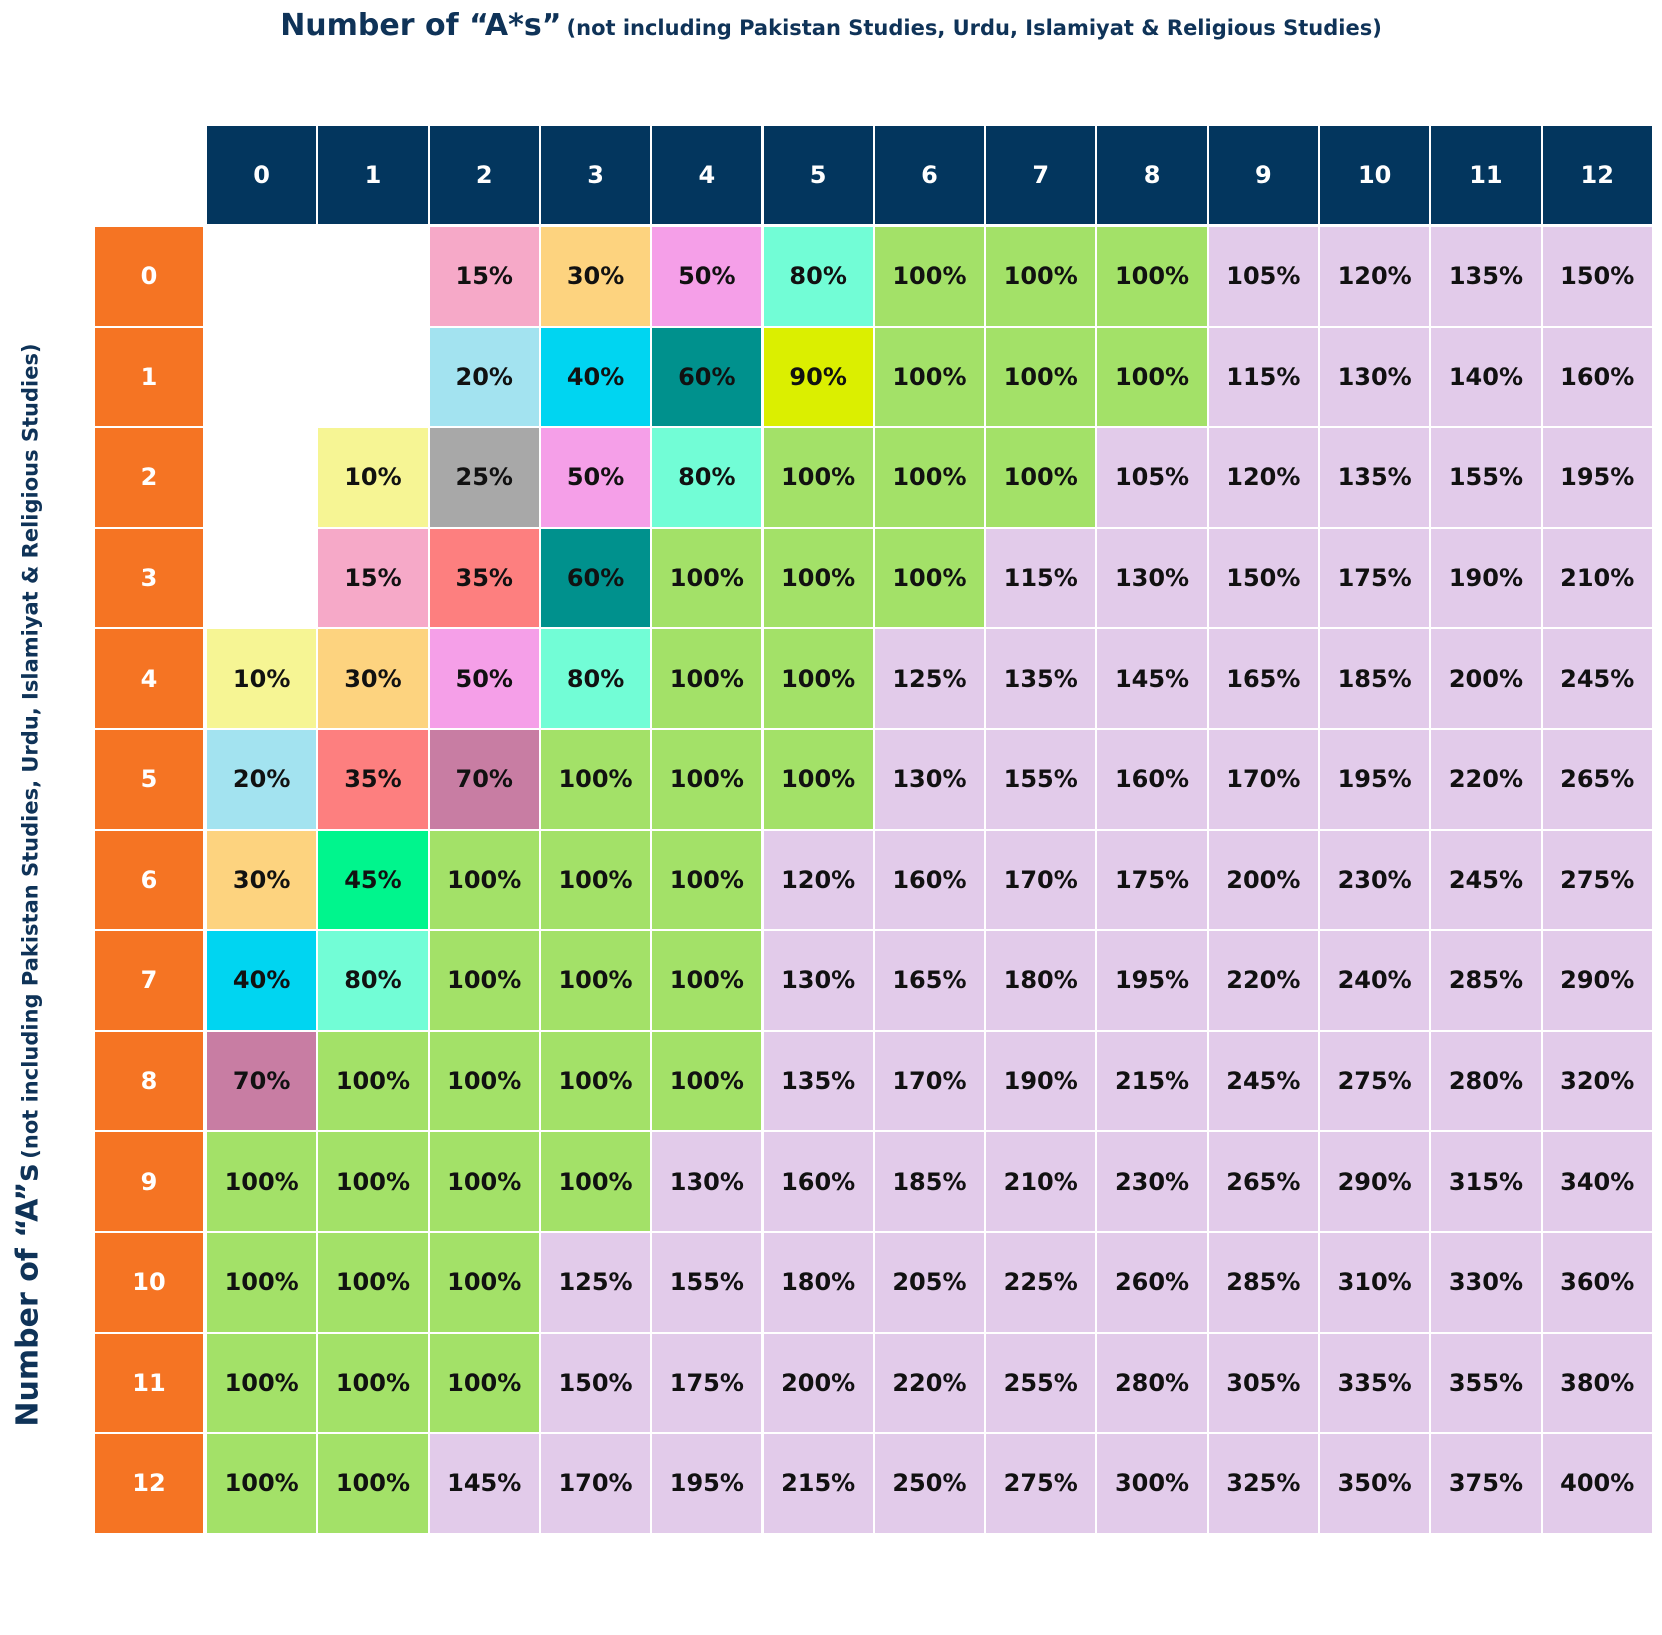  Describe the element at coordinates (149, 678) in the screenshot. I see `row-header: 4` at that location.